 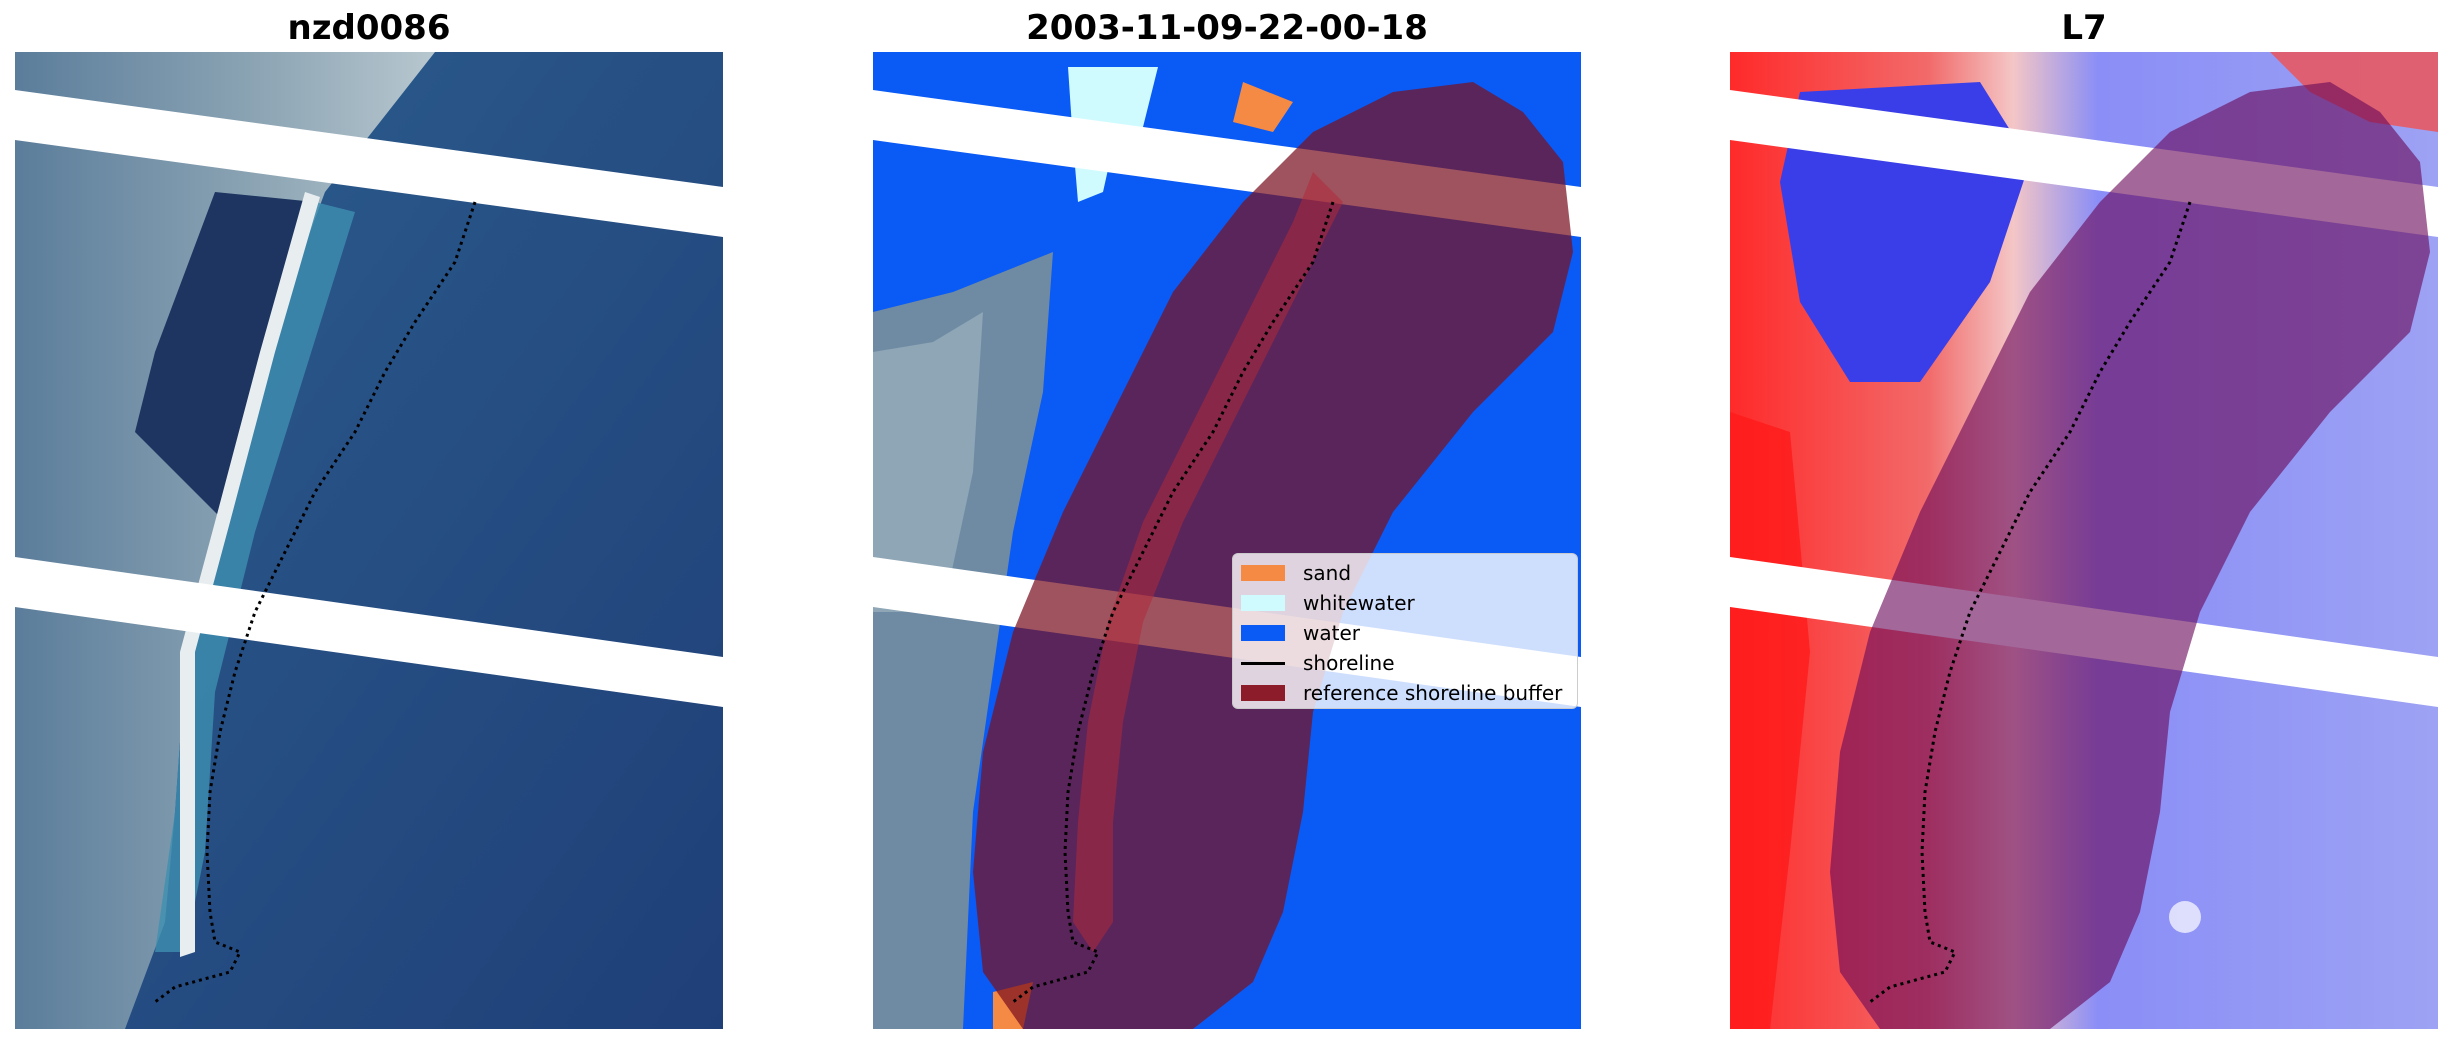 What do you see at coordinates (1263, 633) in the screenshot?
I see `legend-swatch-water` at bounding box center [1263, 633].